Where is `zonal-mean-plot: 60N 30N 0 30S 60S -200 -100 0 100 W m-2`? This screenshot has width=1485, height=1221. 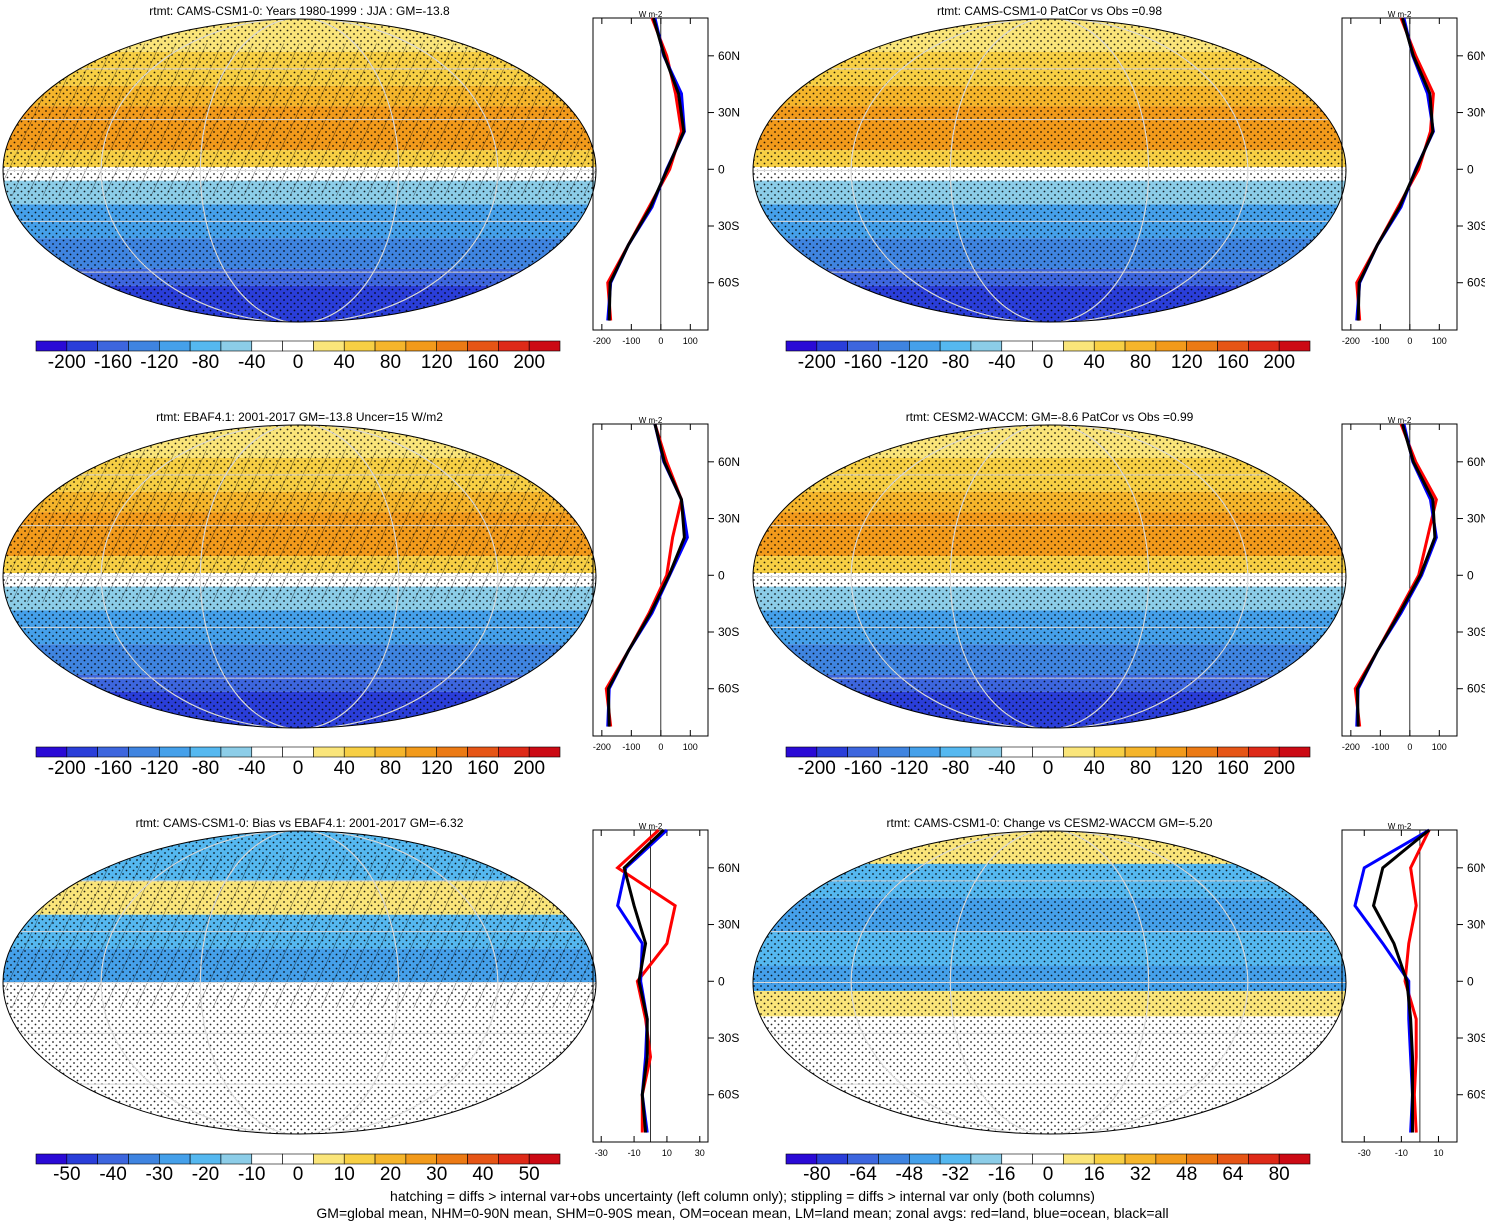 zonal-mean-plot: 60N 30N 0 30S 60S -200 -100 0 100 W m-2 is located at coordinates (1413, 584).